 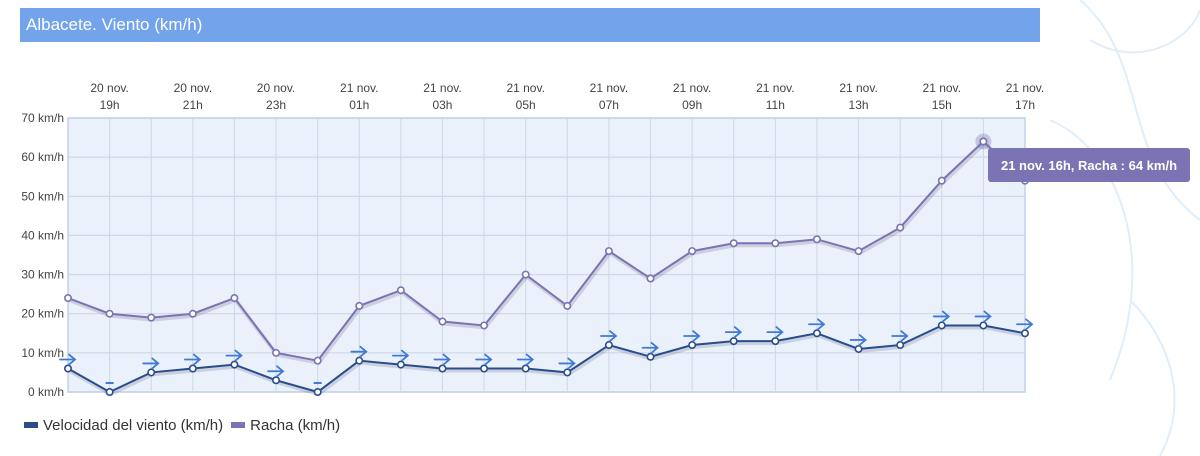 I want to click on y-tick-label: 20 km/h, so click(x=42, y=314).